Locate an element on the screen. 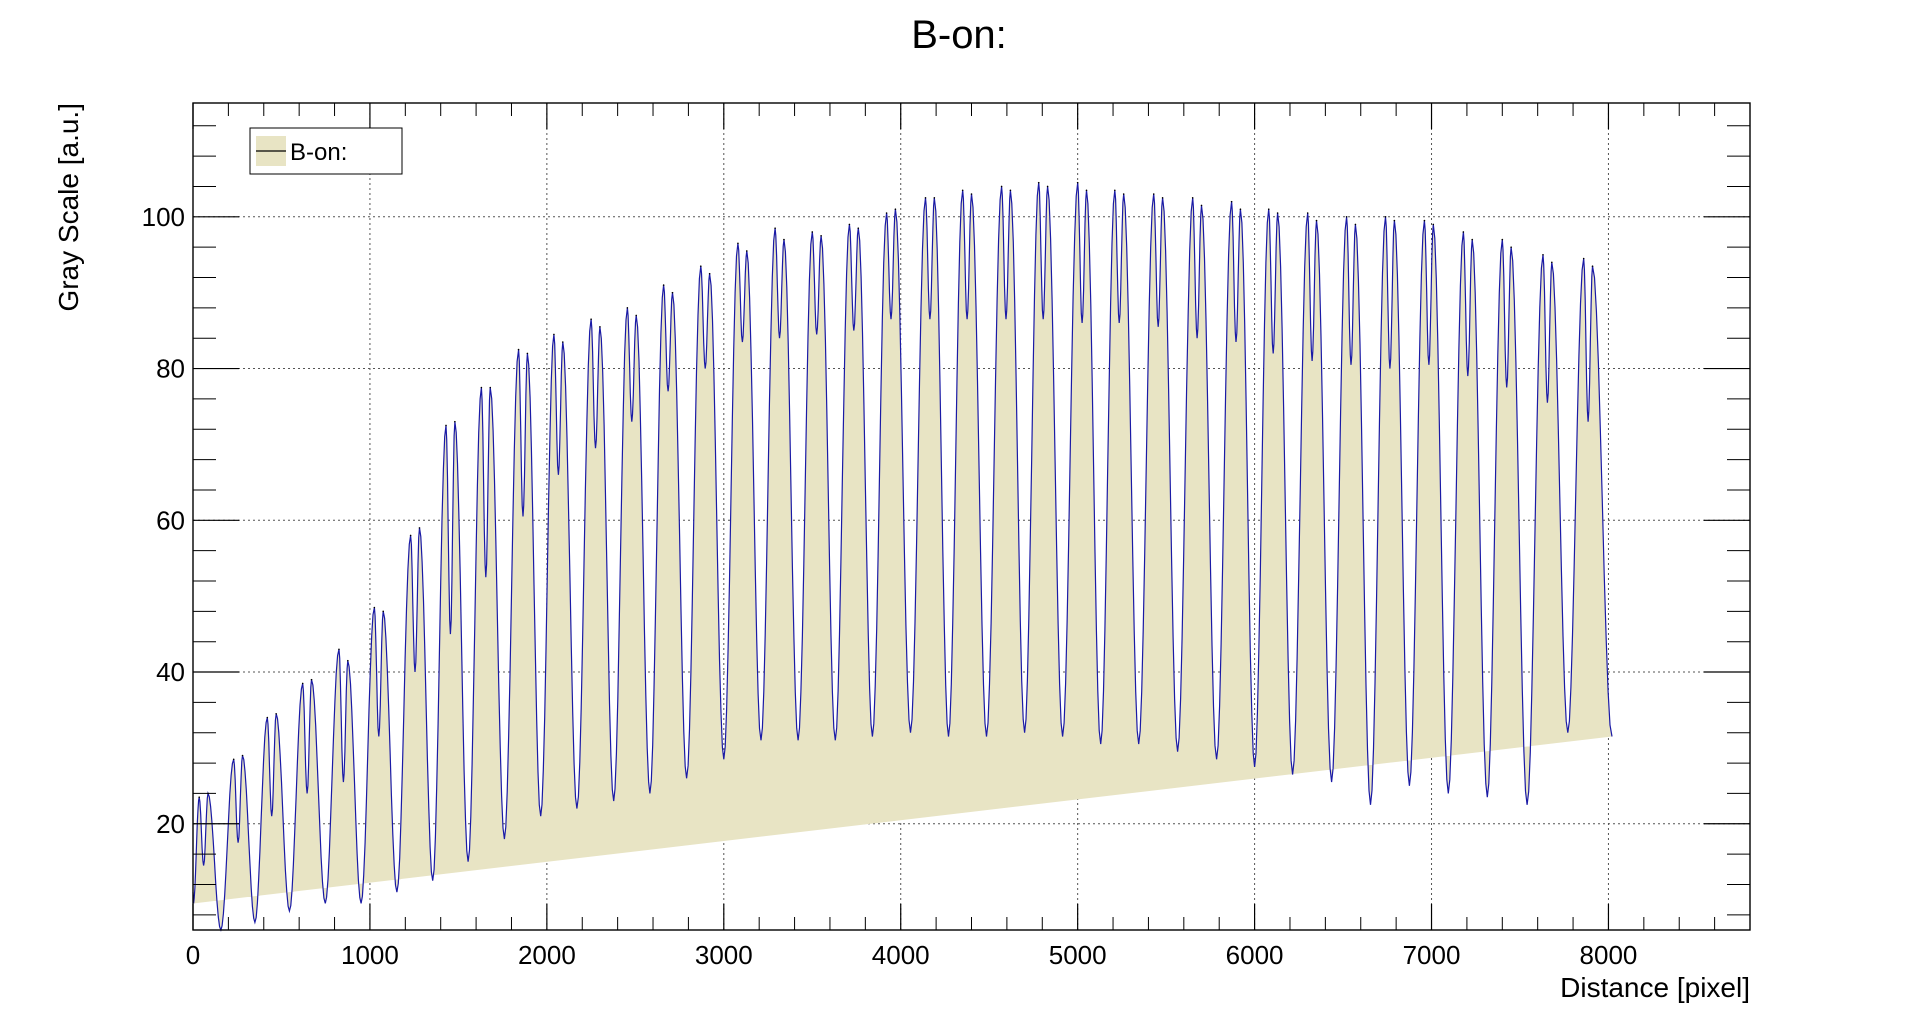 This screenshot has height=1019, width=1918. legend-box is located at coordinates (326, 151).